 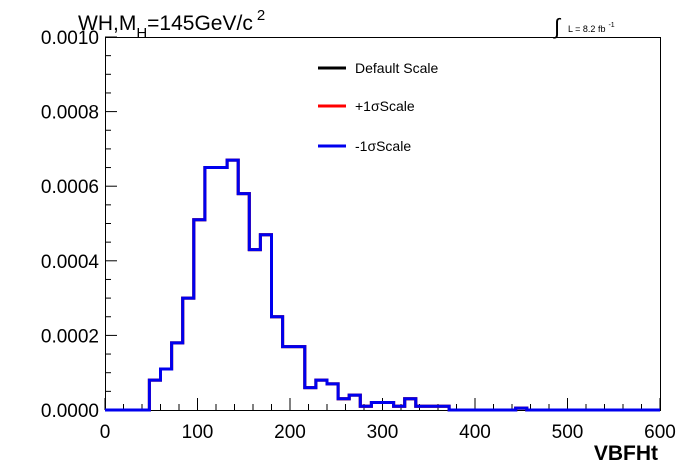 What do you see at coordinates (261, 15) in the screenshot?
I see `chart-title-superscript: 2` at bounding box center [261, 15].